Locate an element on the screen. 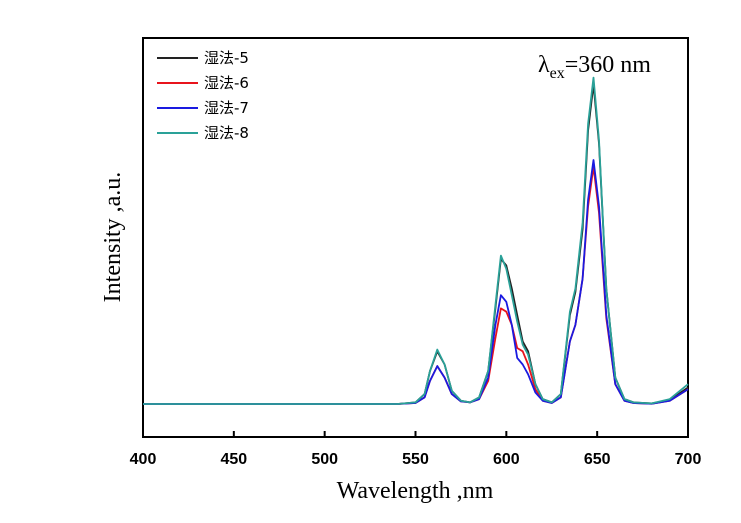 The width and height of the screenshot is (741, 523). x-tick-label: 550 is located at coordinates (415, 459).